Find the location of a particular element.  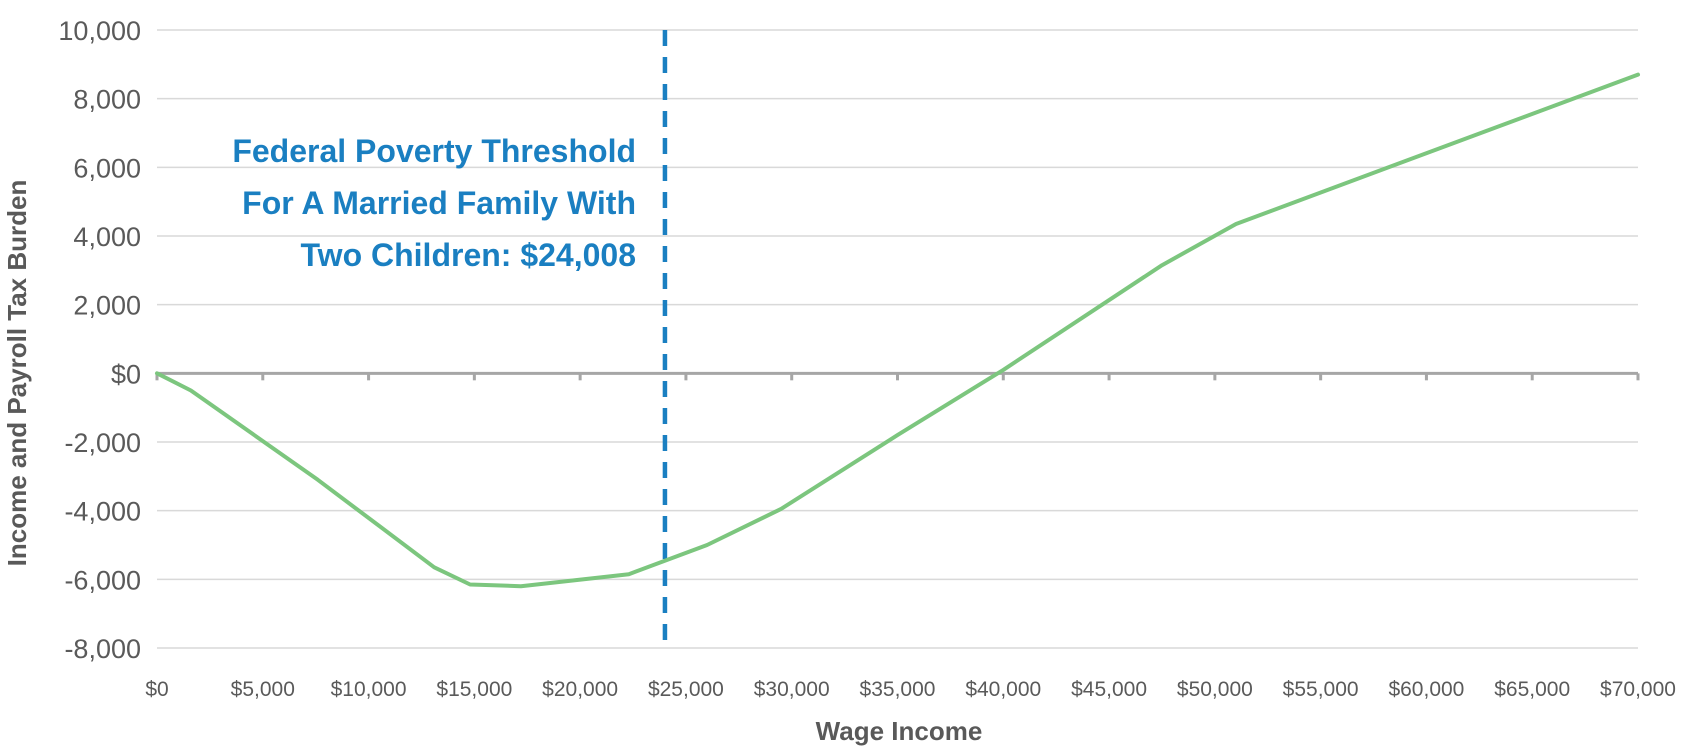

y-tick-label: 4,000 is located at coordinates (107, 237).